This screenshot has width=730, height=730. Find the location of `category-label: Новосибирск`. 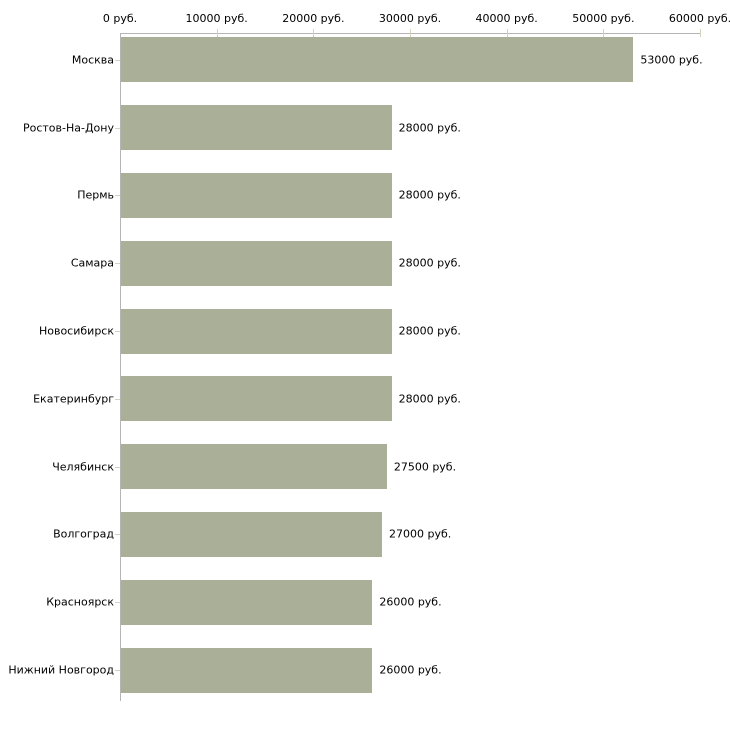

category-label: Новосибирск is located at coordinates (76, 331).